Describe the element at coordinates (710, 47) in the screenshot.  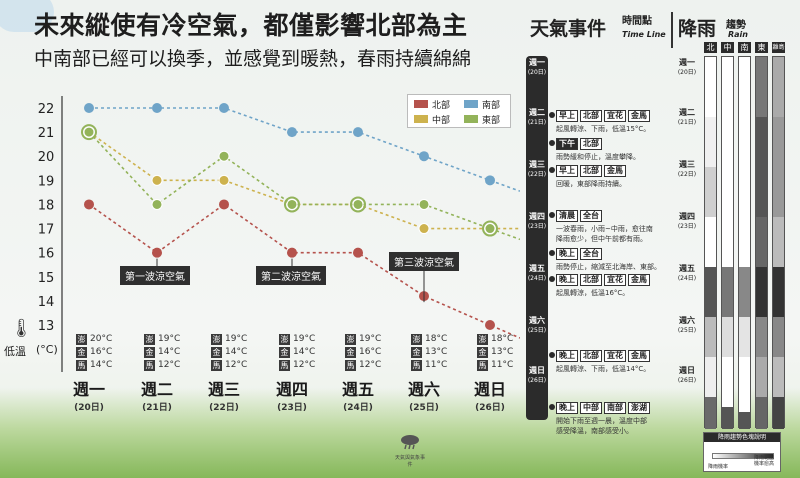
I see `rain-region-header: 北` at that location.